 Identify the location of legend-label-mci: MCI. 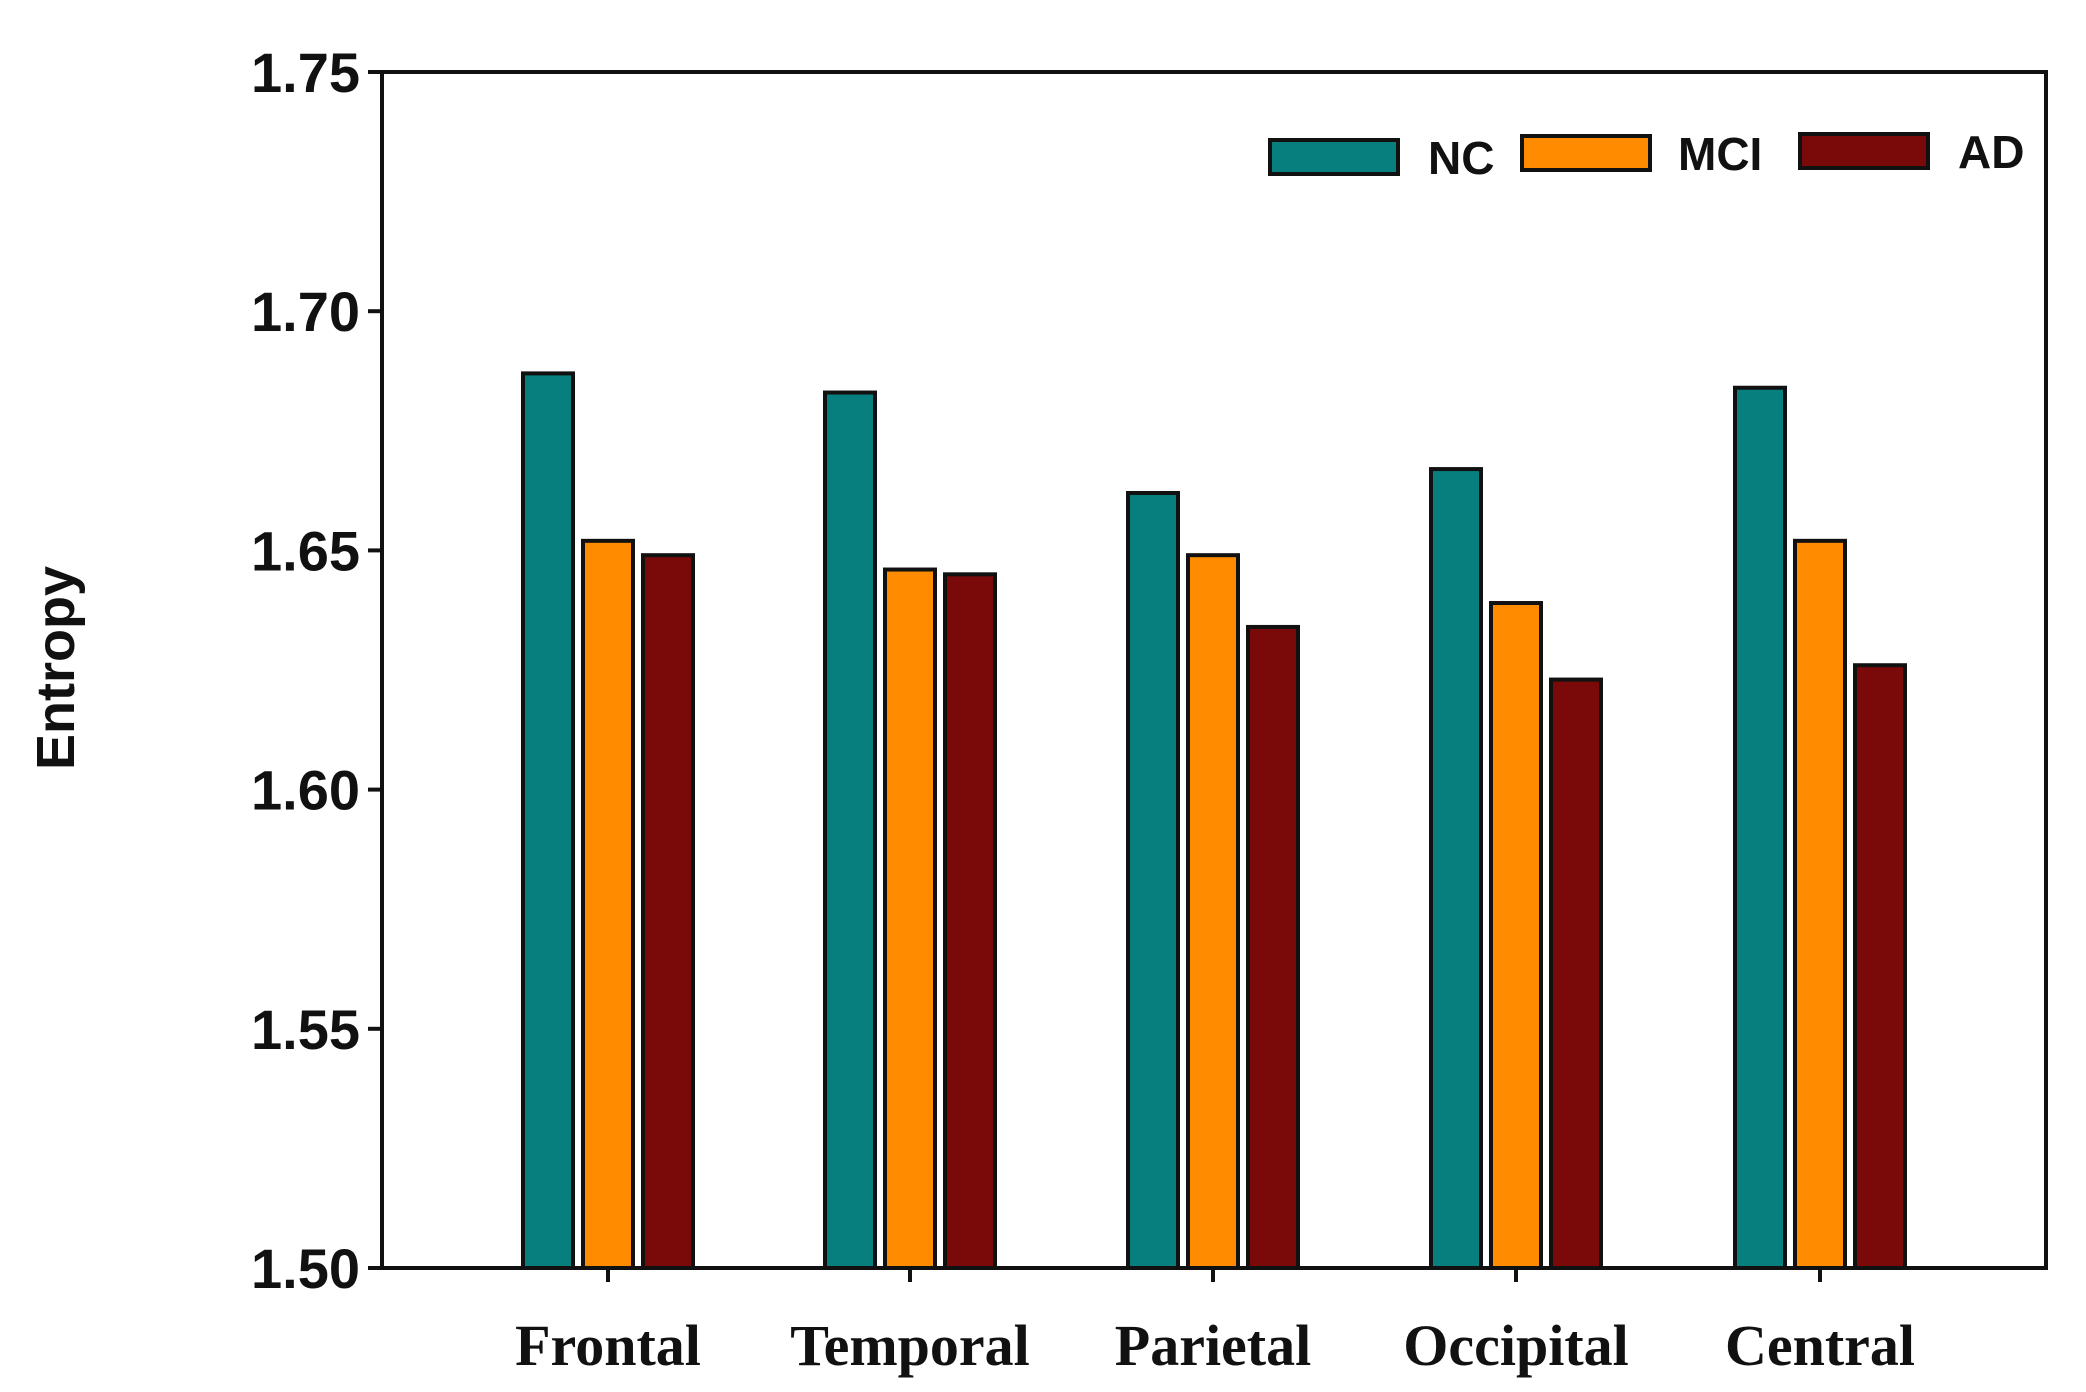
(1720, 154).